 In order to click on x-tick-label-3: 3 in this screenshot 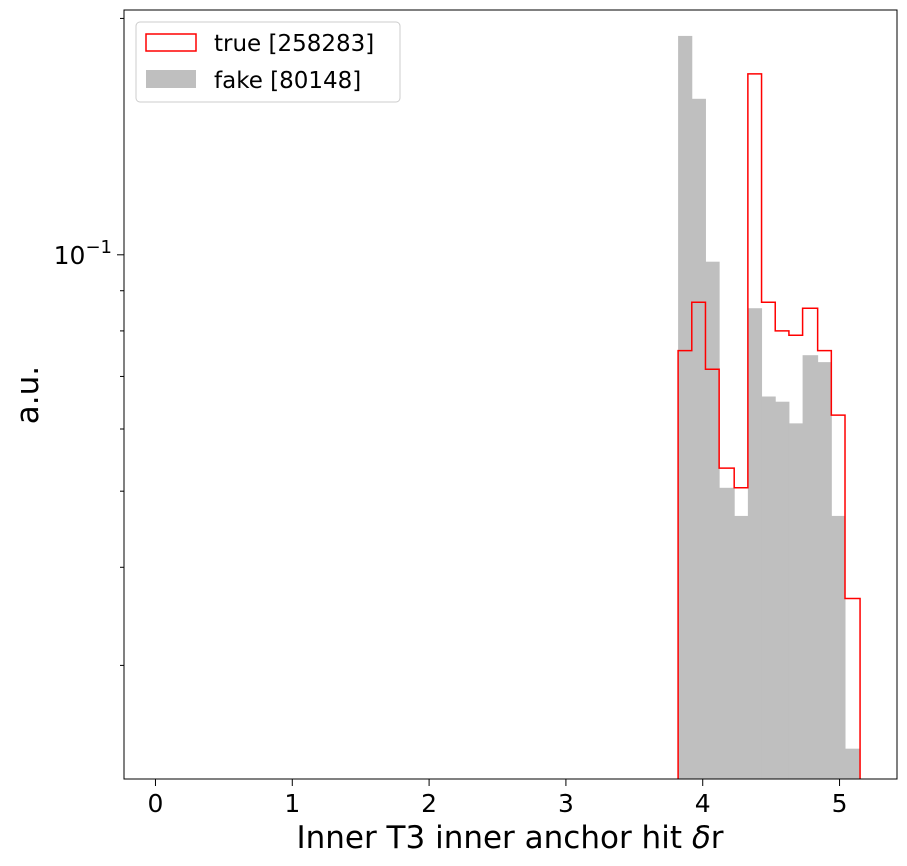, I will do `click(566, 803)`.